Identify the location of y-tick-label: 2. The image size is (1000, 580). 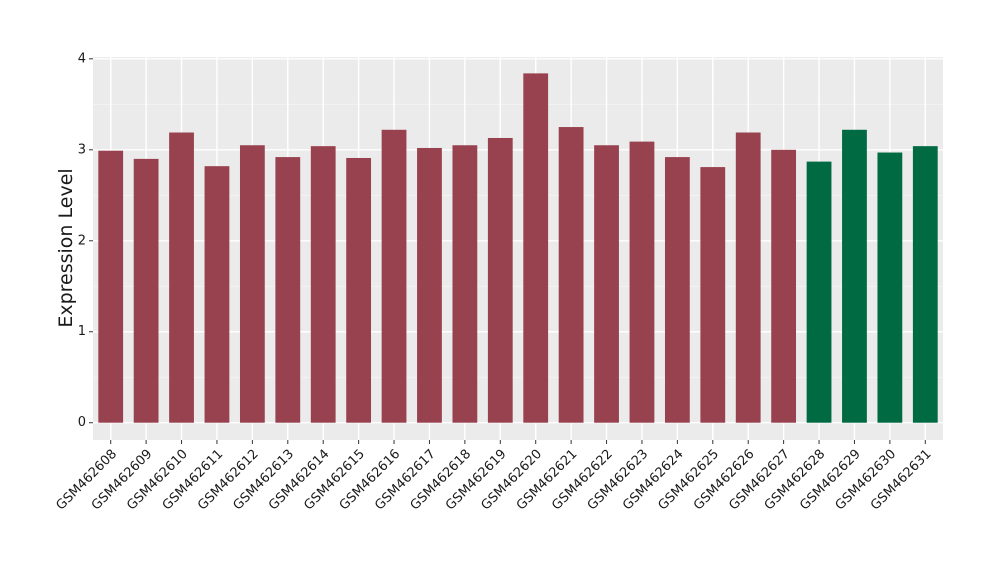
(82, 240).